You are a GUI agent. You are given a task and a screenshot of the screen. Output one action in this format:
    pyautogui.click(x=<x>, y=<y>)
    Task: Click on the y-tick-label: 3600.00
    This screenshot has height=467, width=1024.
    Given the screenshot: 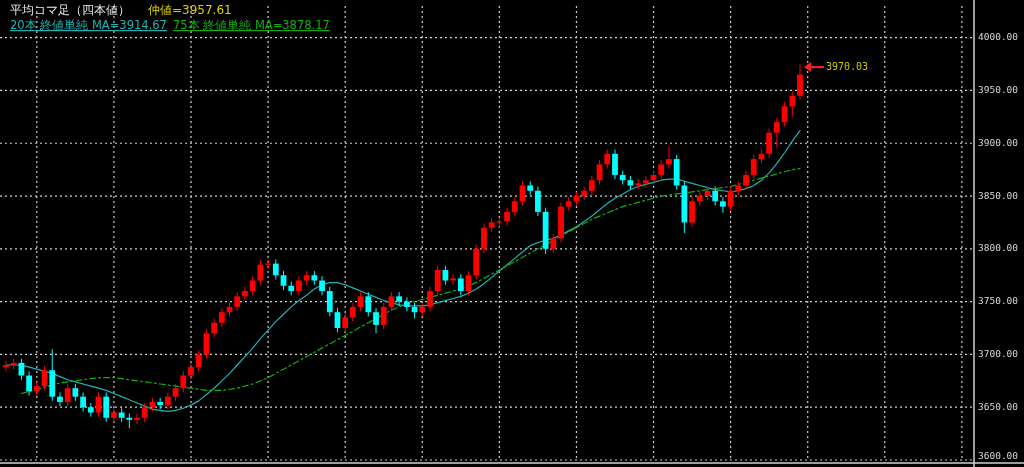 What is the action you would take?
    pyautogui.click(x=998, y=455)
    